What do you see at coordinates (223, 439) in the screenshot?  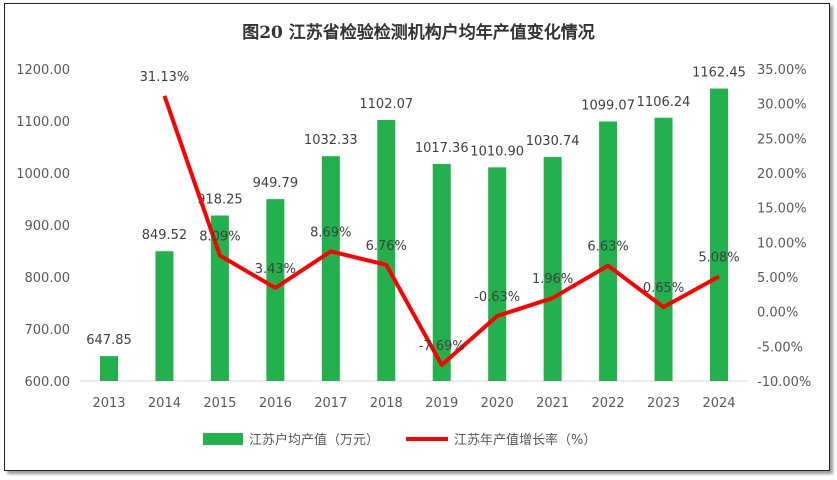 I see `legend-bar-swatch` at bounding box center [223, 439].